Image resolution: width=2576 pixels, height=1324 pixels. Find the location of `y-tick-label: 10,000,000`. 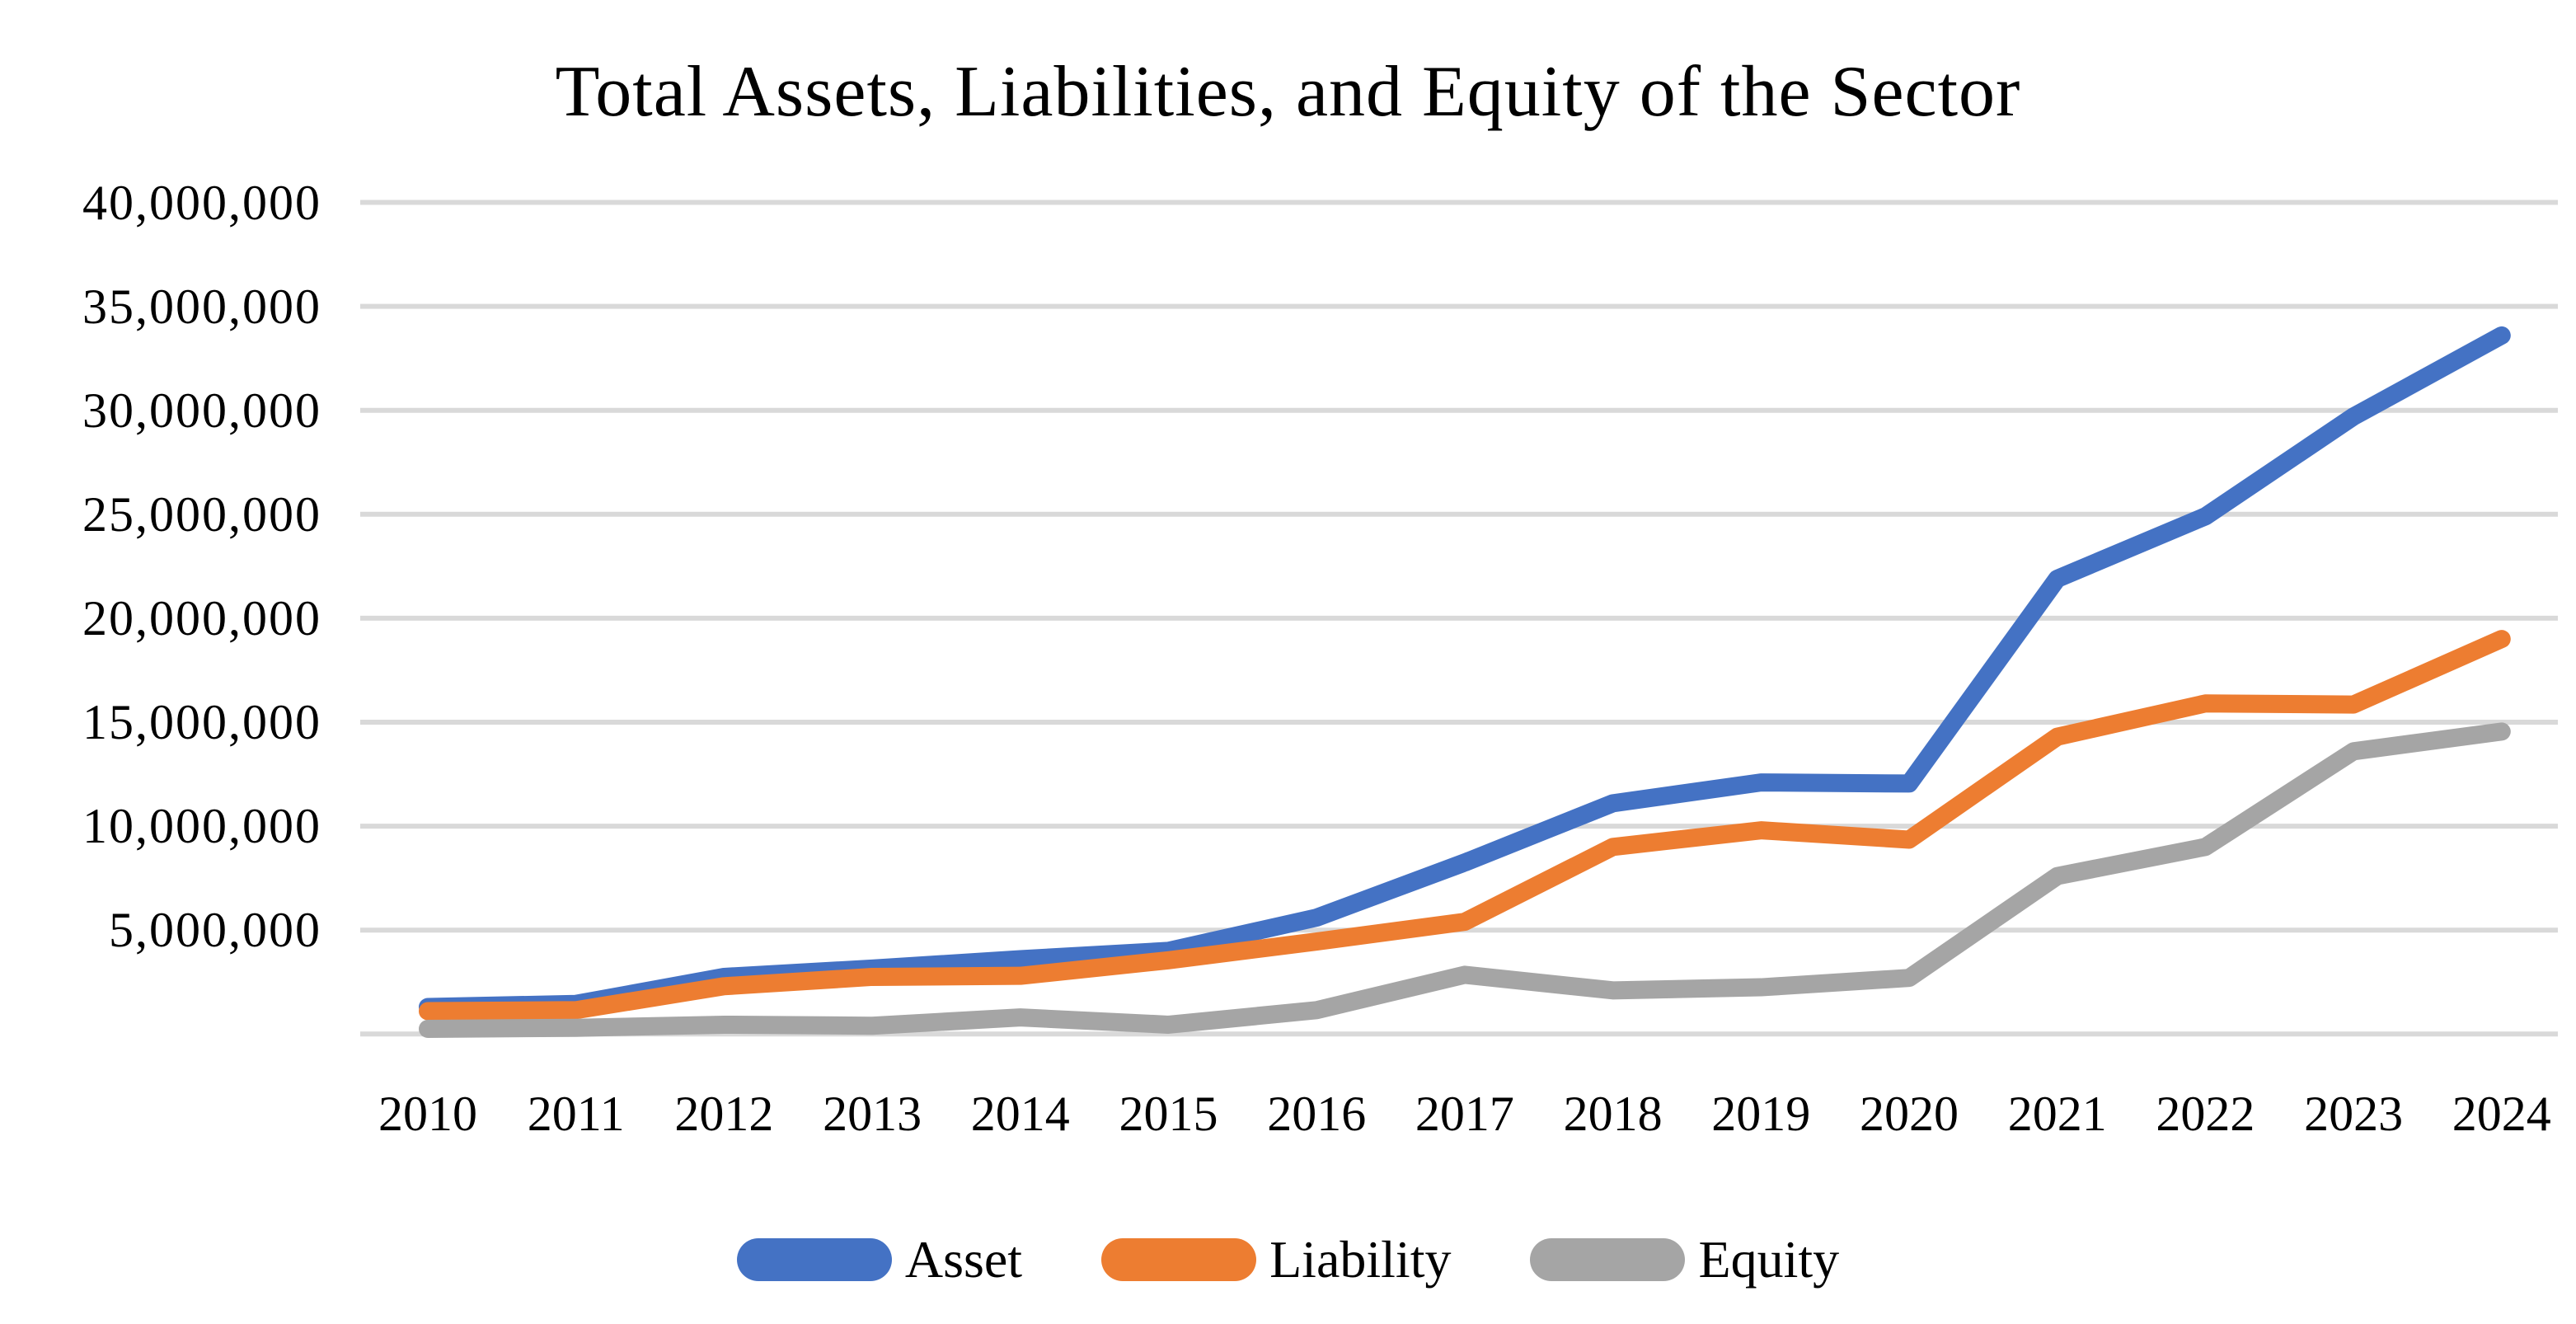

y-tick-label: 10,000,000 is located at coordinates (201, 826).